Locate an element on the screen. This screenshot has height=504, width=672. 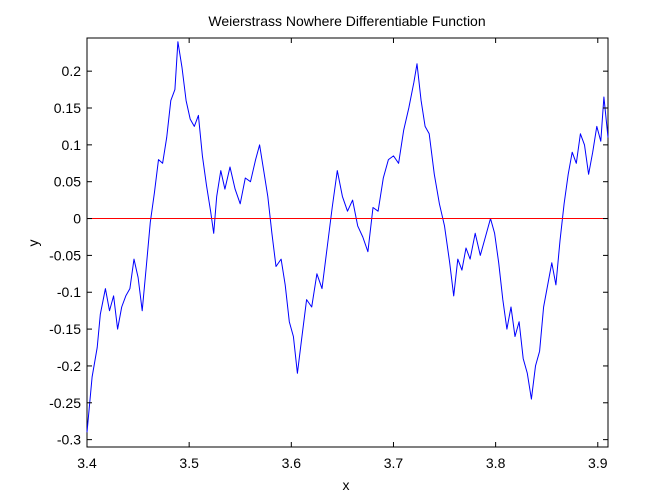
x-tick-label: 3.5 is located at coordinates (189, 463).